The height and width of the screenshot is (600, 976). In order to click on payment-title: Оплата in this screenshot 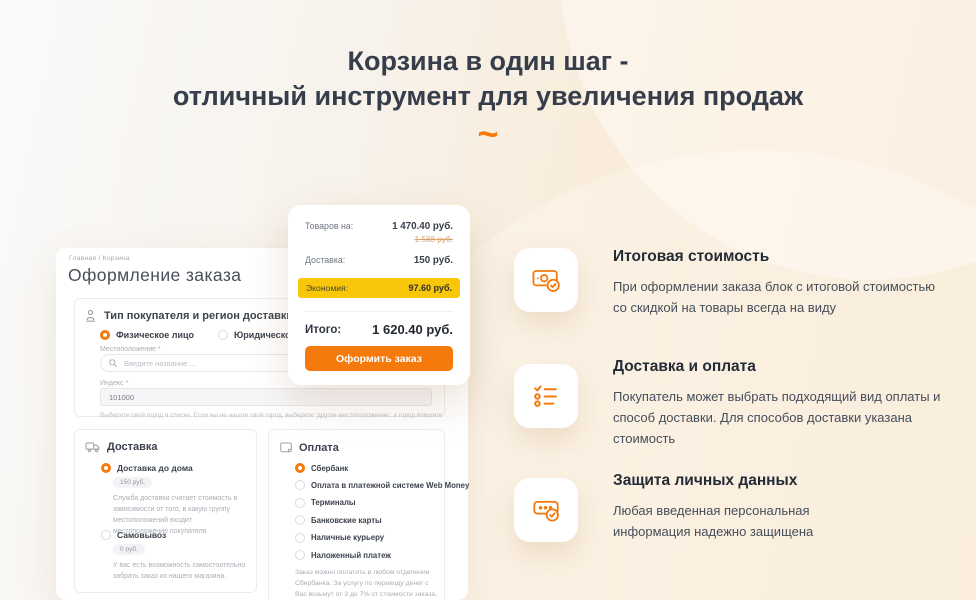, I will do `click(319, 447)`.